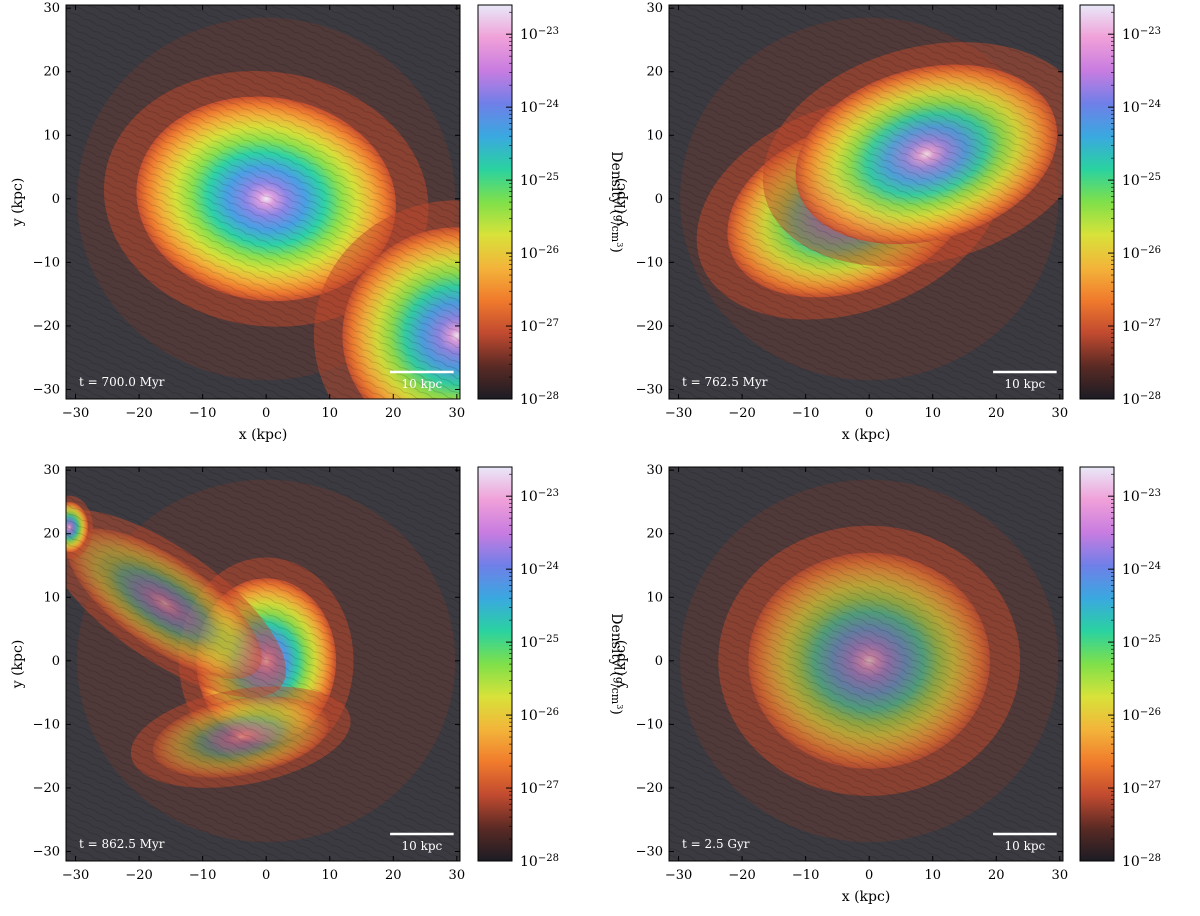  Describe the element at coordinates (51, 597) in the screenshot. I see `y-tick-label: 10` at that location.